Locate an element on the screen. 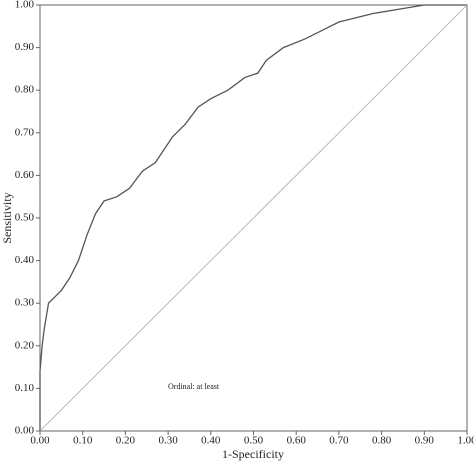  y-tick-label: 1.00 is located at coordinates (25, 5).